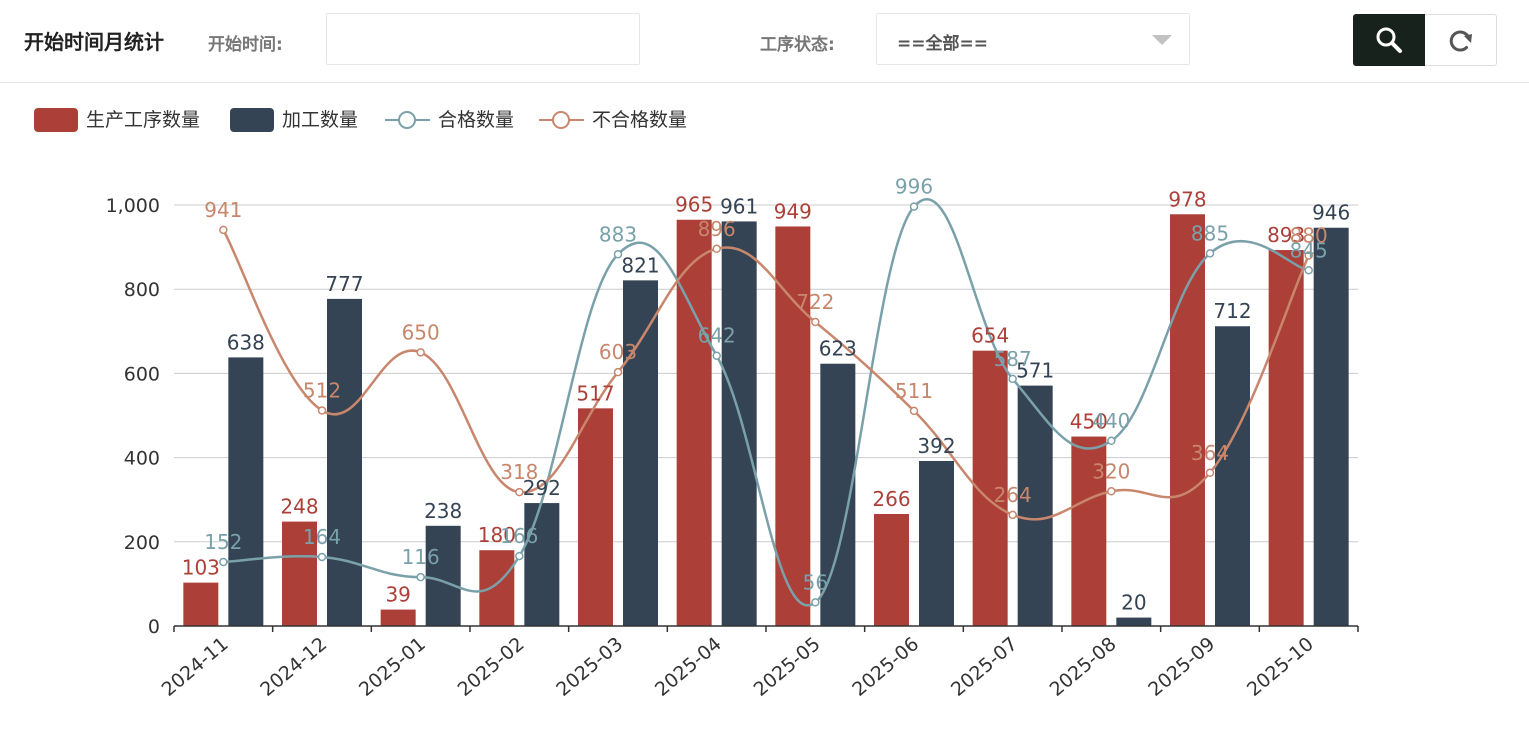  What do you see at coordinates (420, 577) in the screenshot?
I see `point-2025-01-s2` at bounding box center [420, 577].